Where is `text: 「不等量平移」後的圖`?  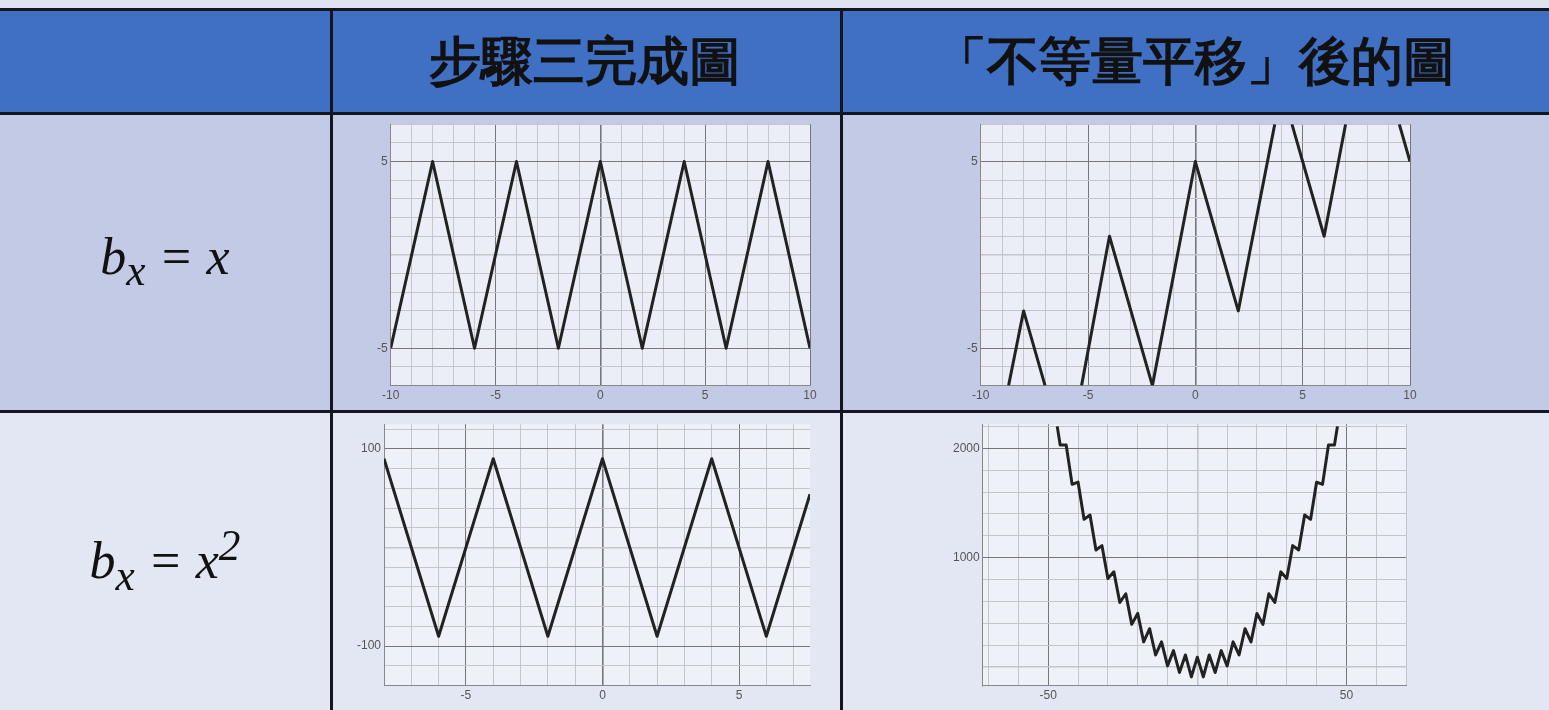
text: 「不等量平移」後的圖 is located at coordinates (1194, 61).